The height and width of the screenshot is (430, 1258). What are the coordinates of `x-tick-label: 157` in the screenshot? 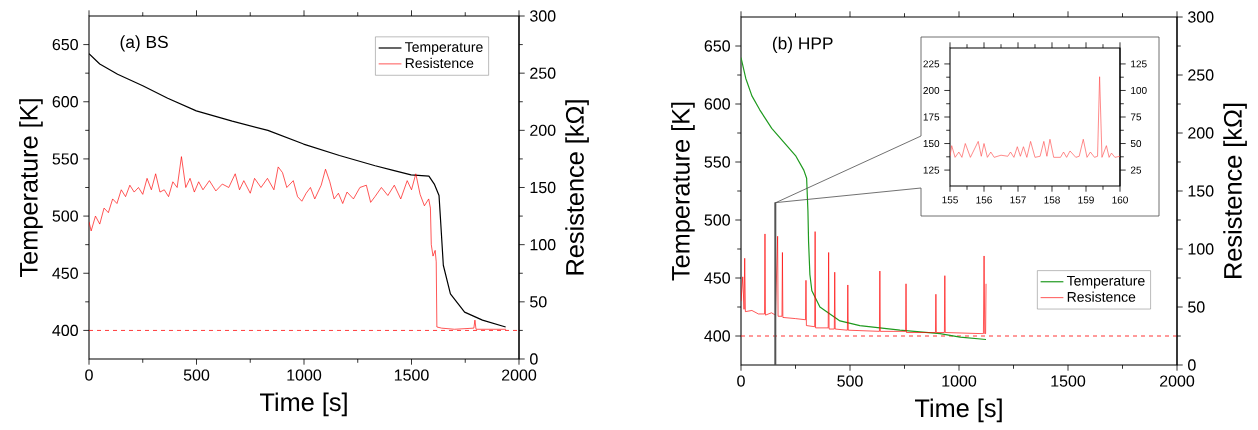 It's located at (1018, 200).